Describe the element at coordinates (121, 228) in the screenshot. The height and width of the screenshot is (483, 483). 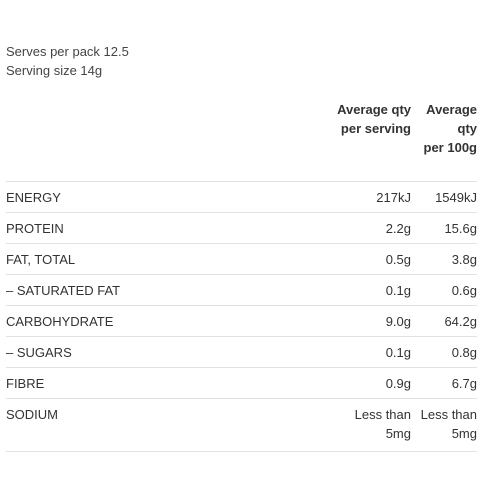
I see `nutrient-name: PROTEIN` at that location.